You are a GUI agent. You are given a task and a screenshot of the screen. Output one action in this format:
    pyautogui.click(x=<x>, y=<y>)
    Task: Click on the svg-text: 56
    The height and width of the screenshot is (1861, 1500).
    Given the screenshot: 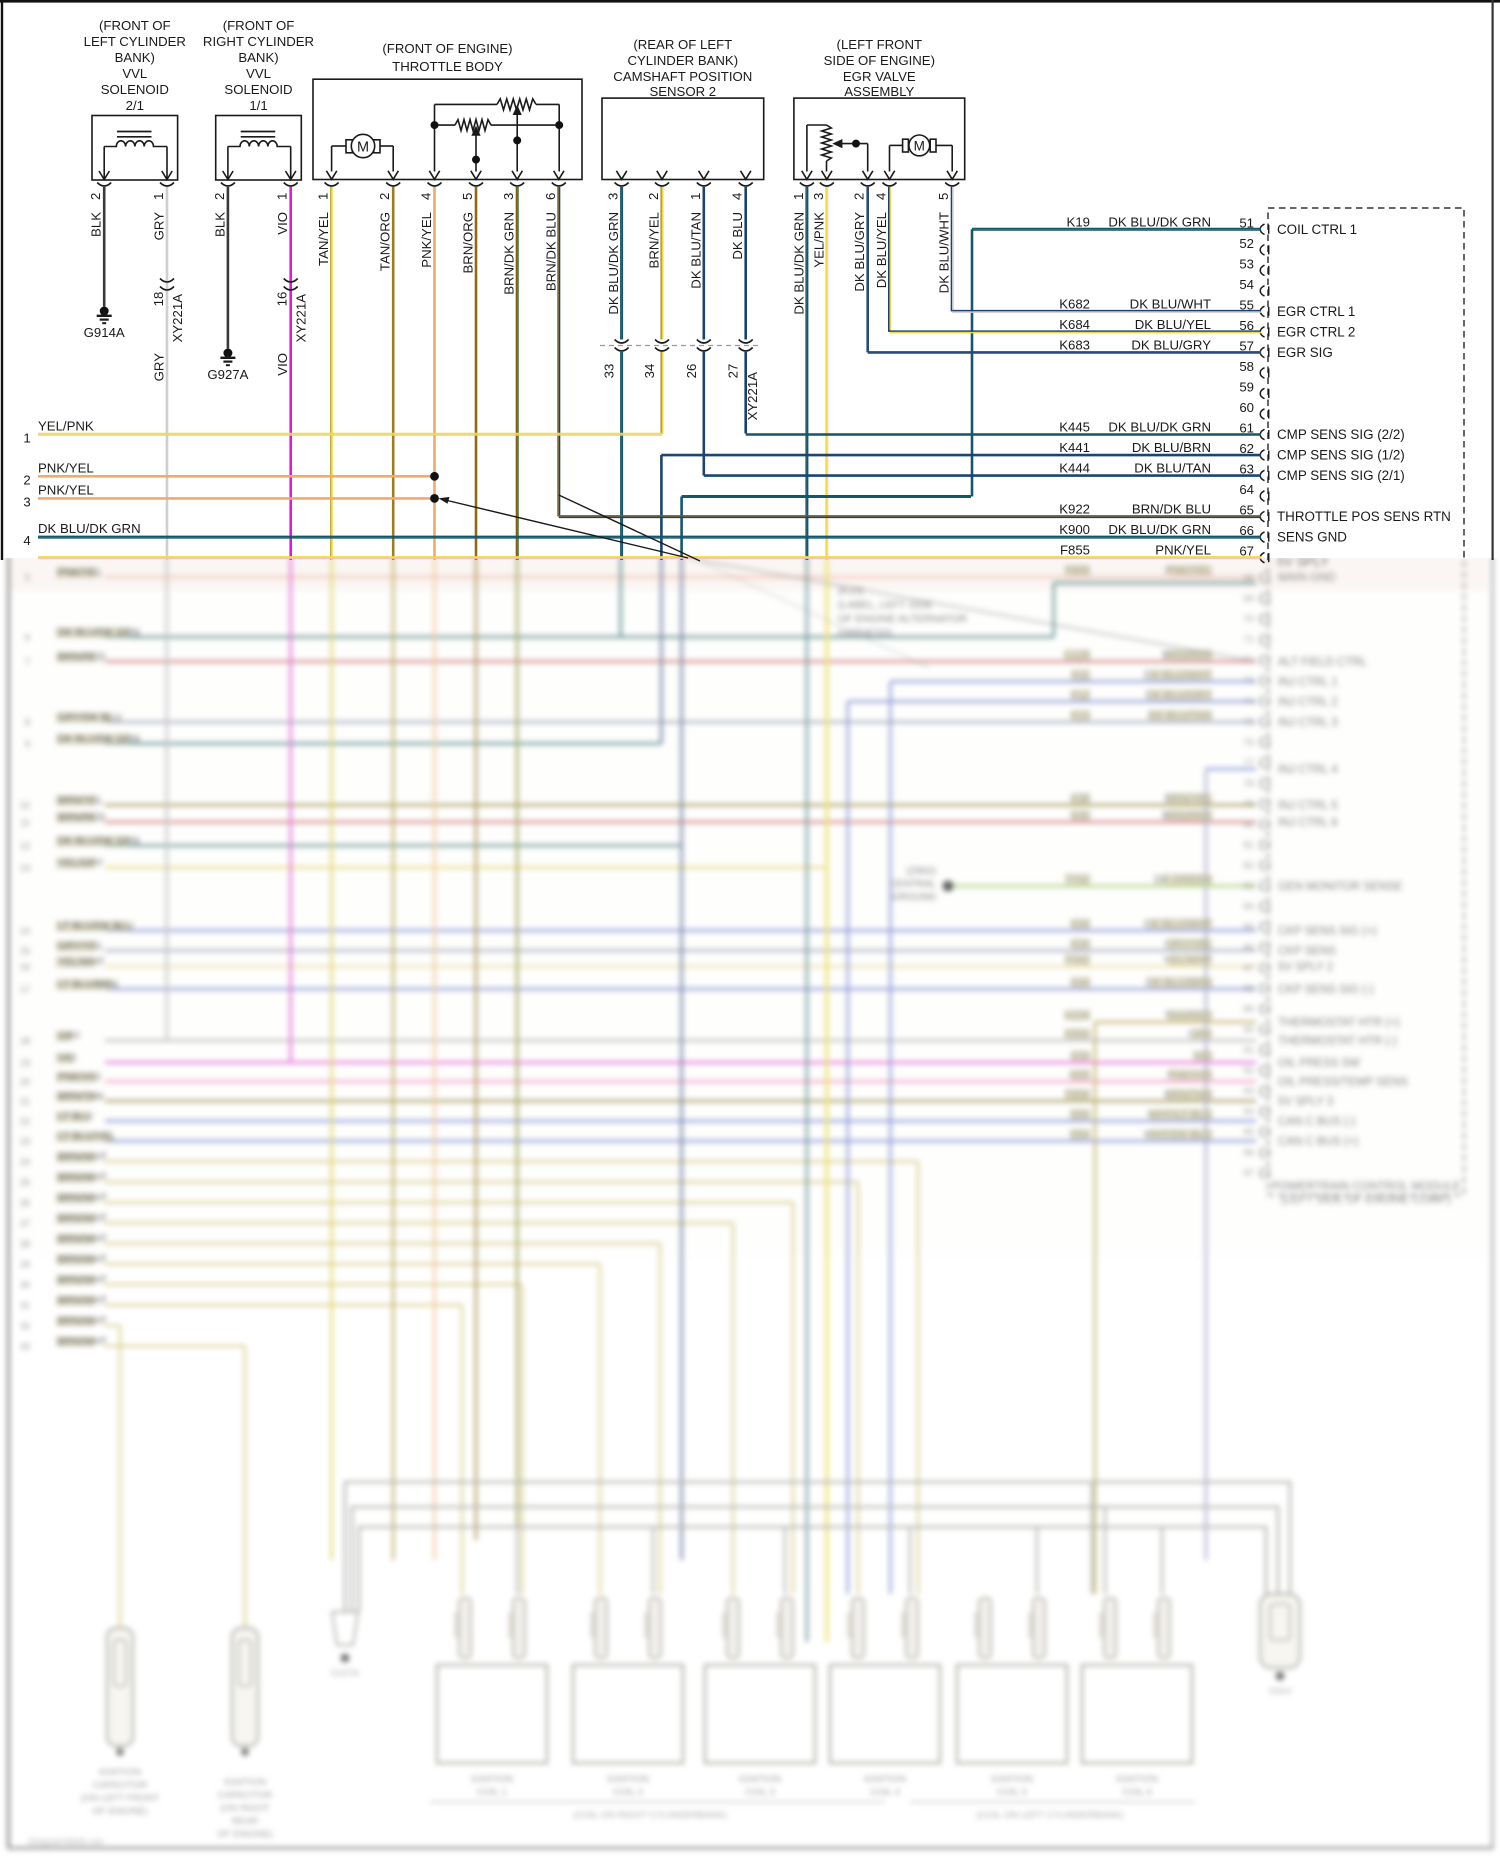 What is the action you would take?
    pyautogui.click(x=1246, y=325)
    